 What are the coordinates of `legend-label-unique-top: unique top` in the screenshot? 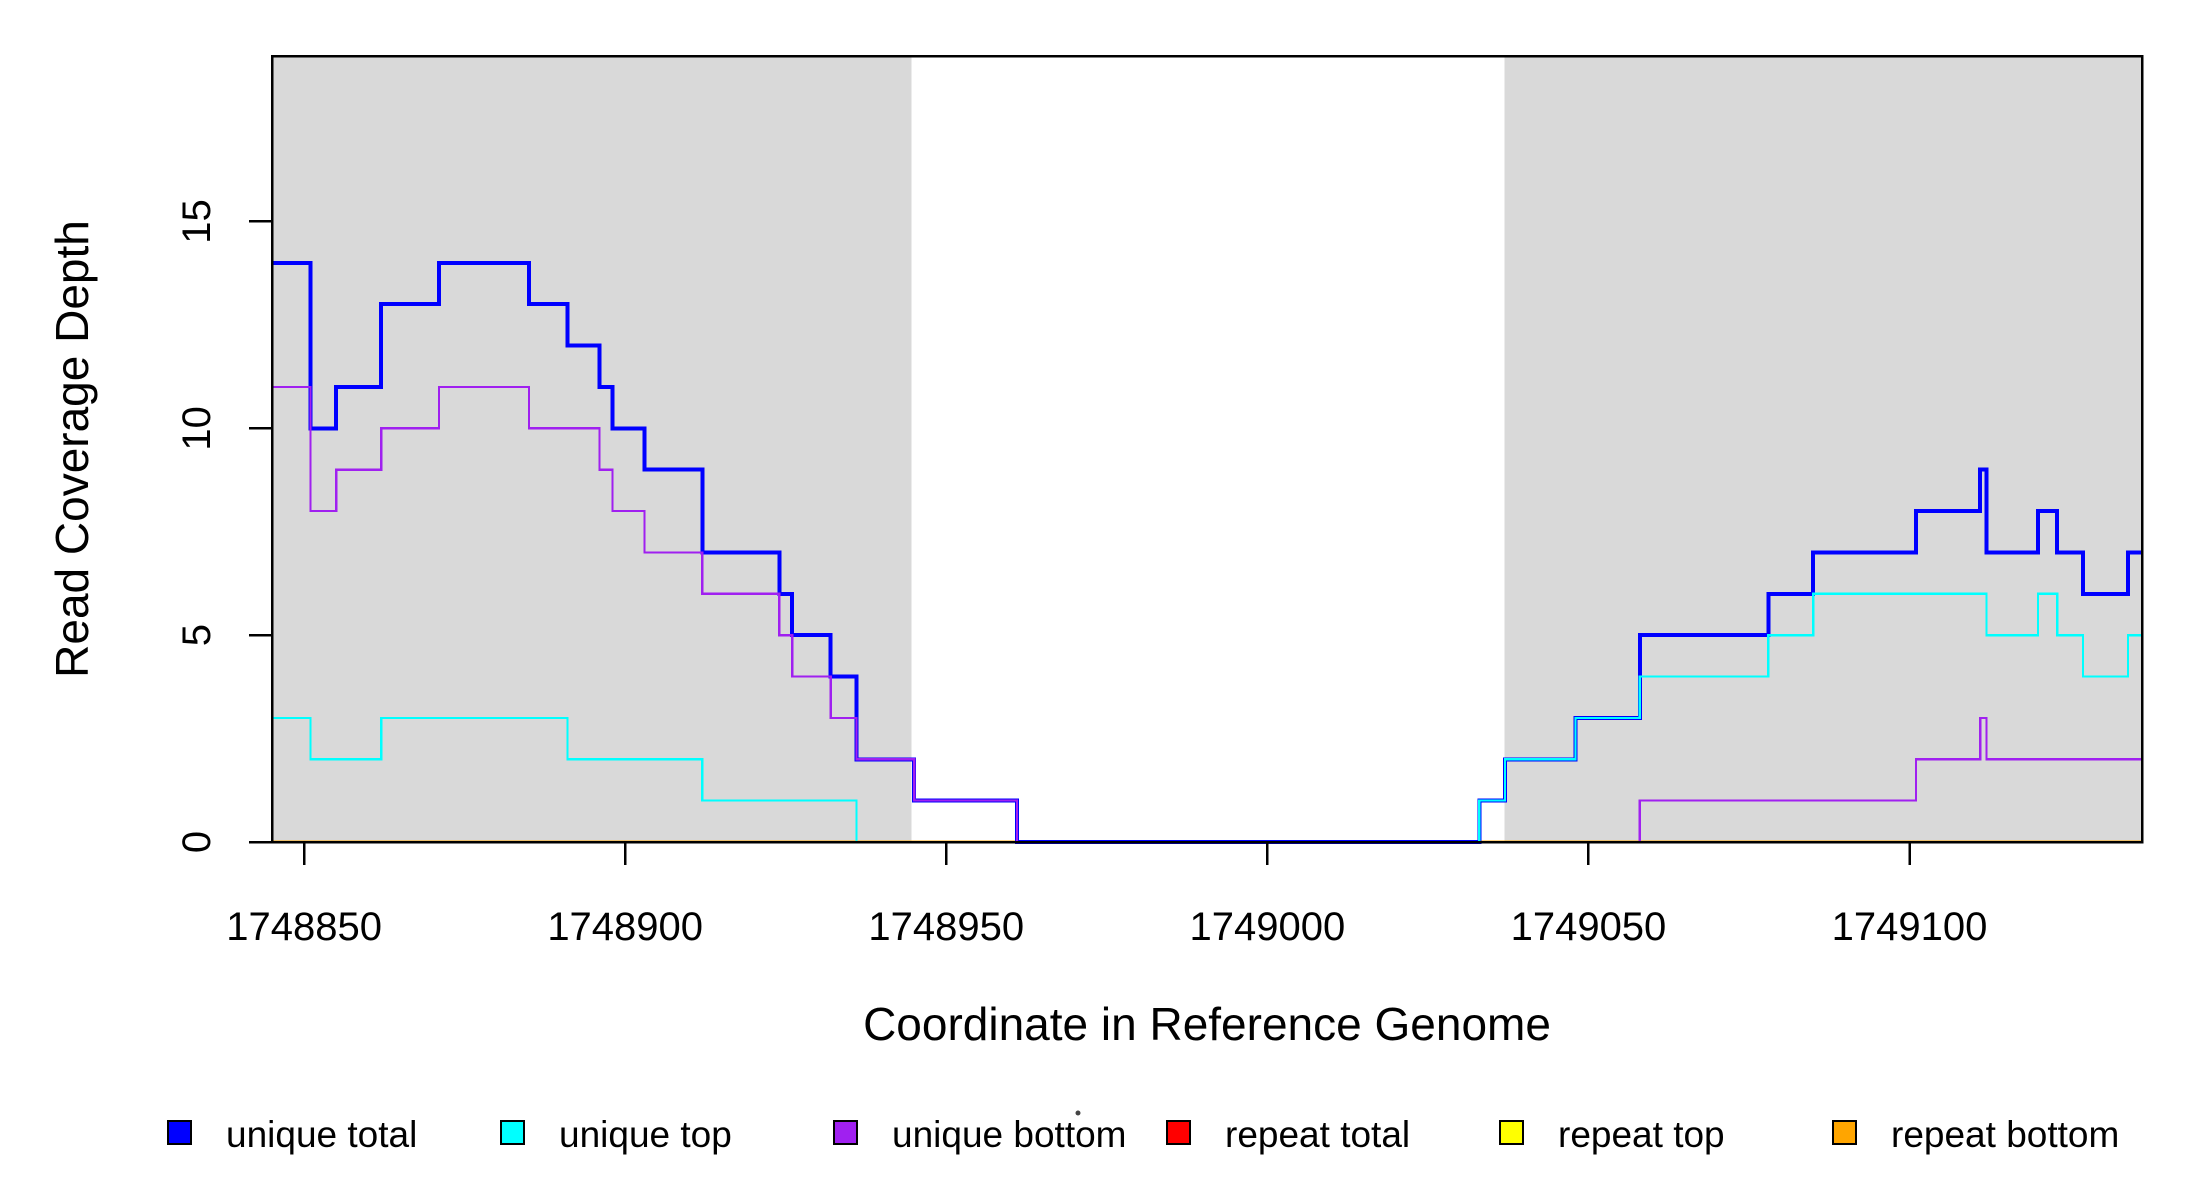 It's located at (645, 1134).